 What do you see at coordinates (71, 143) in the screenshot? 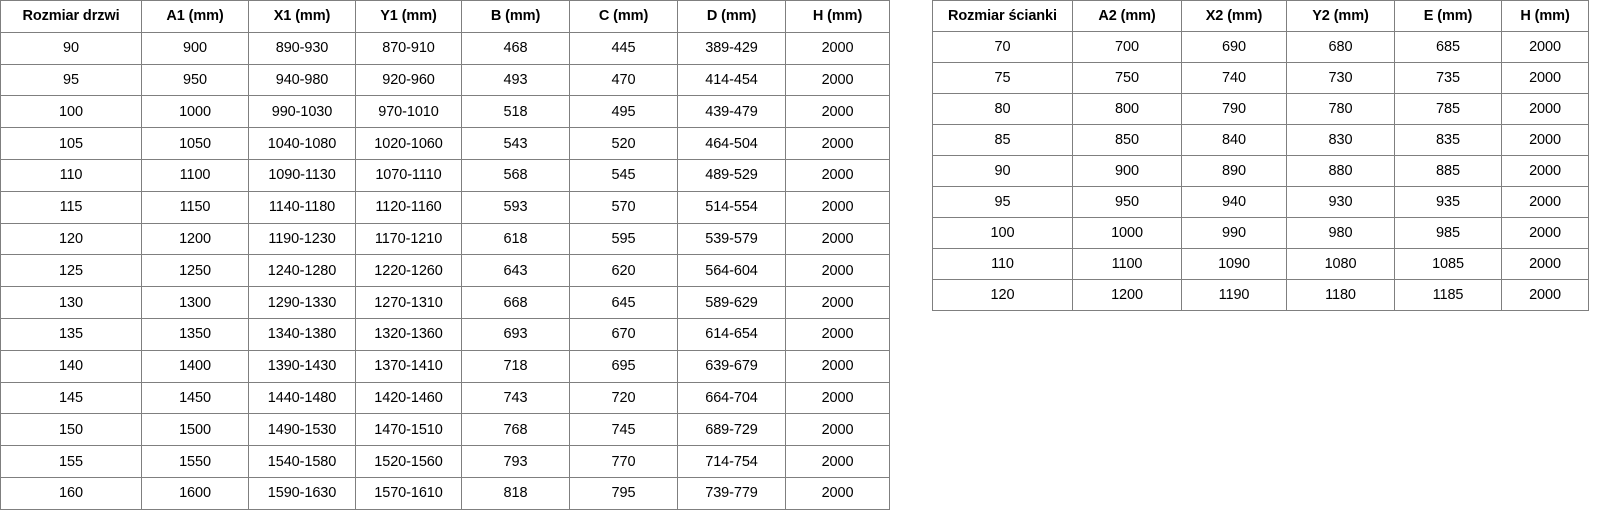
I see `door-cell: 105` at bounding box center [71, 143].